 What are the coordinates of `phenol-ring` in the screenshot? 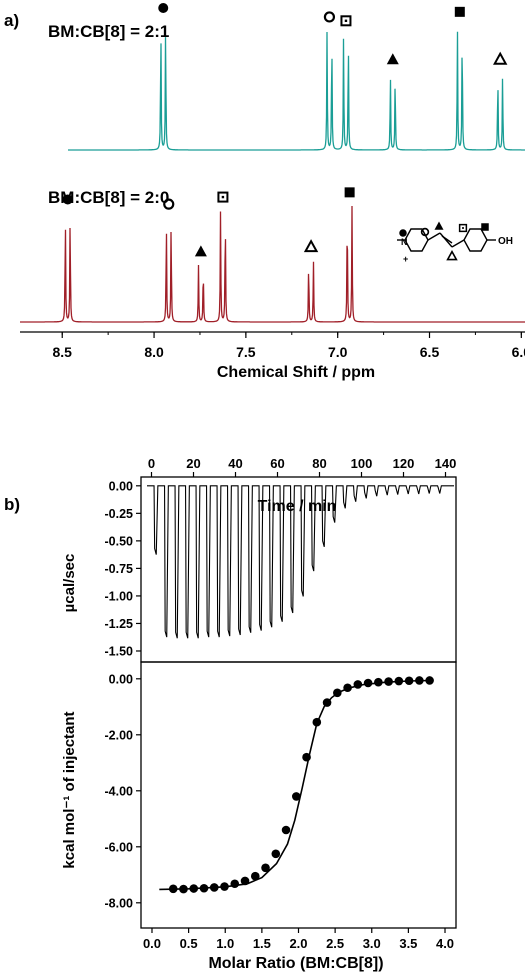 It's located at (475, 240).